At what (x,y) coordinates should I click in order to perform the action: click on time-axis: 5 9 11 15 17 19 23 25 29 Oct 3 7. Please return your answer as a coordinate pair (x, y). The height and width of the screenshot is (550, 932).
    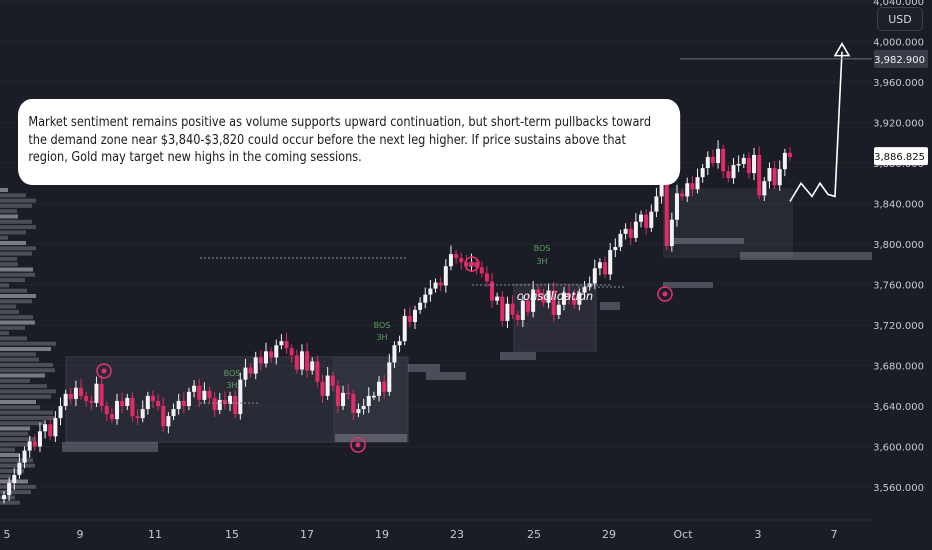
    Looking at the image, I should click on (436, 530).